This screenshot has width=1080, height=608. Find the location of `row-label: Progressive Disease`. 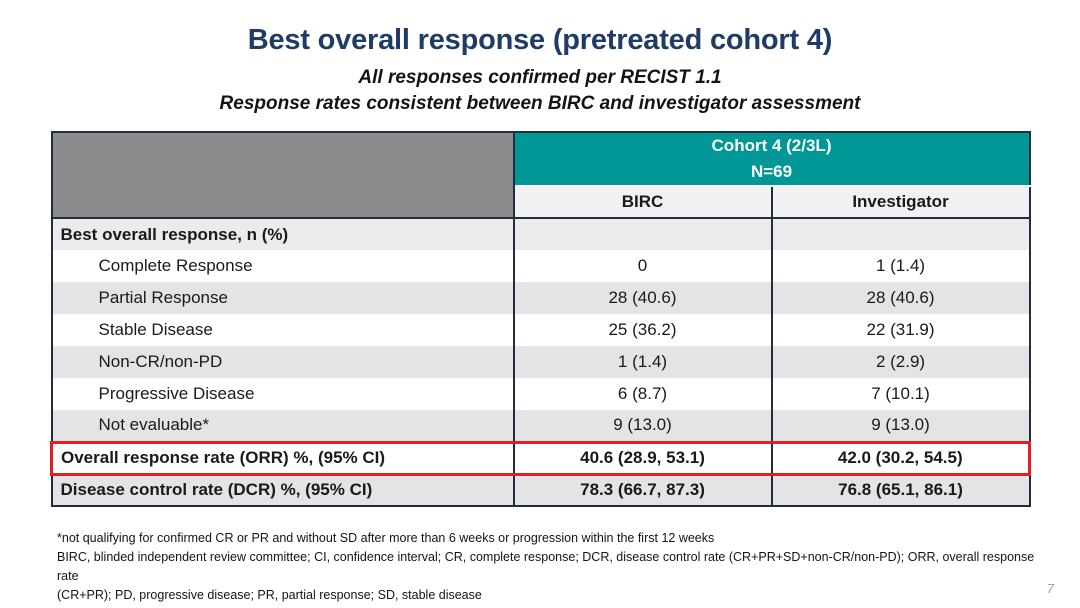

row-label: Progressive Disease is located at coordinates (282, 394).